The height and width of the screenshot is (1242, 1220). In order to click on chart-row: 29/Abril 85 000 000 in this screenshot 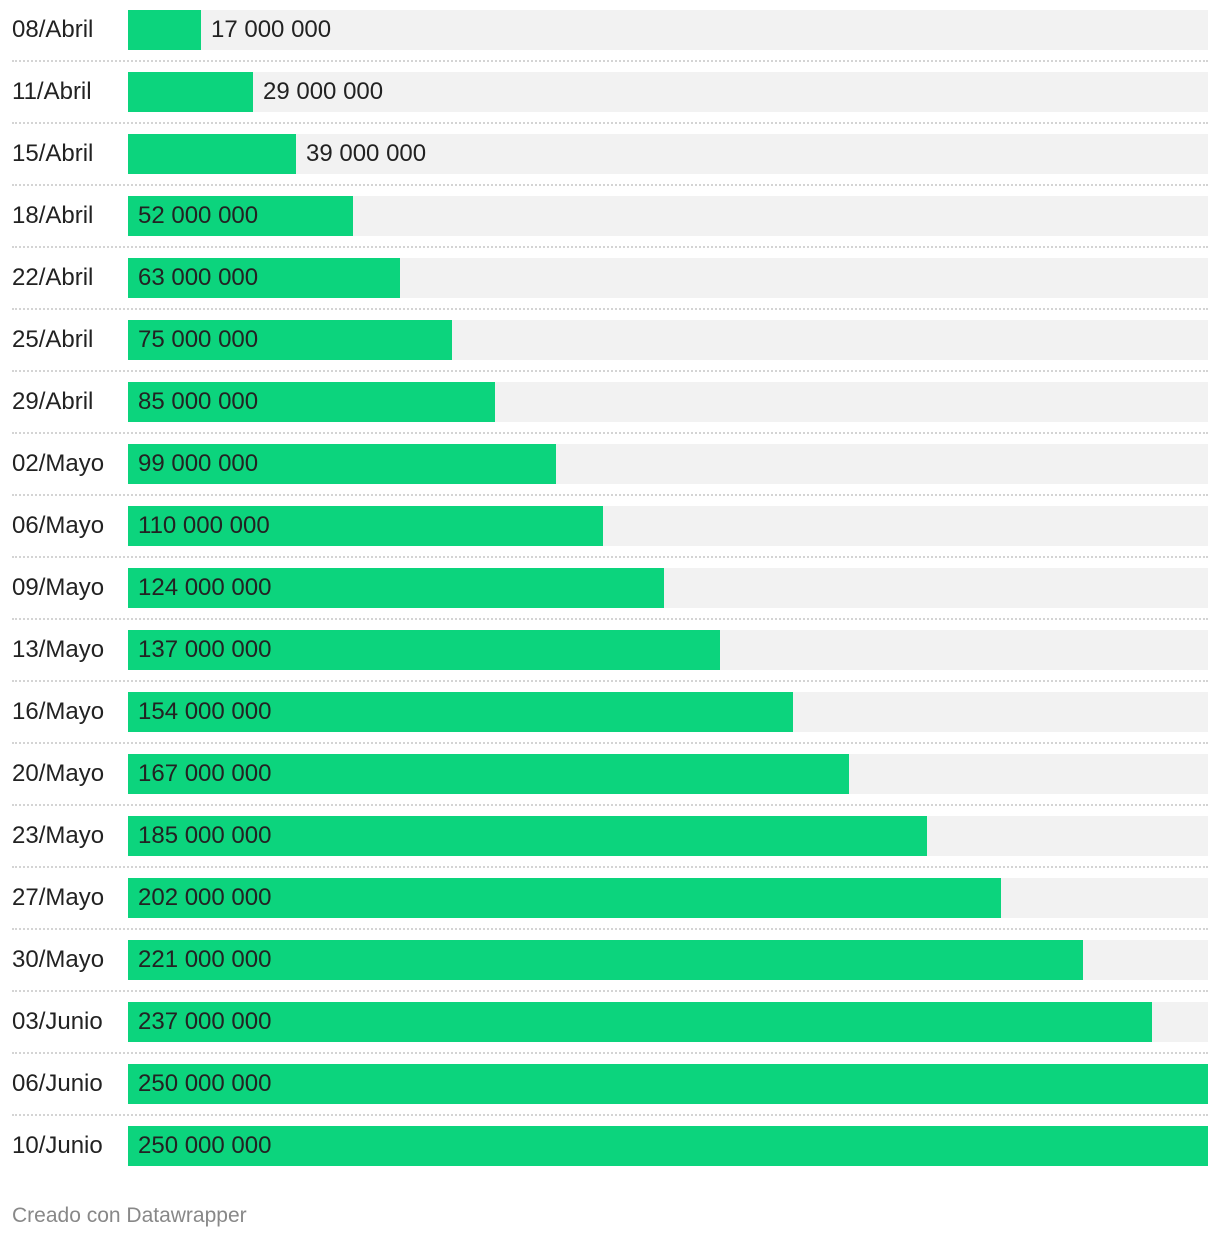, I will do `click(610, 405)`.